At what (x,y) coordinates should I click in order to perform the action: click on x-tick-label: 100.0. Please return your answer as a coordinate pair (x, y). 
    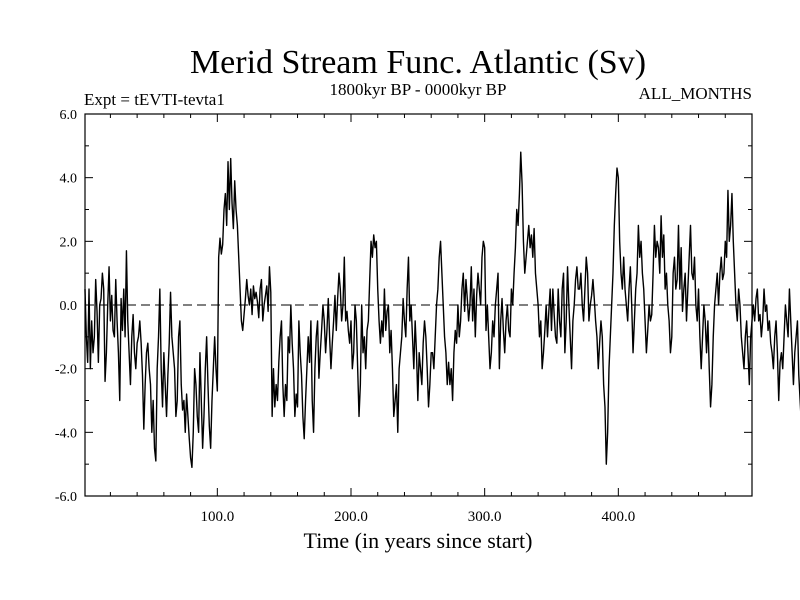
    Looking at the image, I should click on (217, 517).